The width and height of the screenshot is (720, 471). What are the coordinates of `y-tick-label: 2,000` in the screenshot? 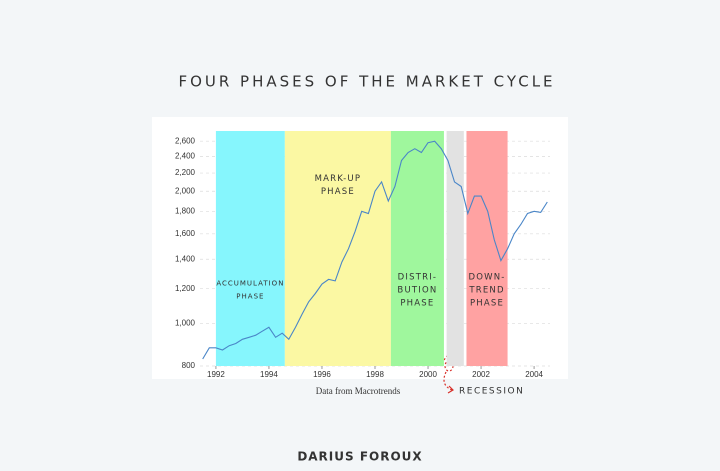 It's located at (185, 190).